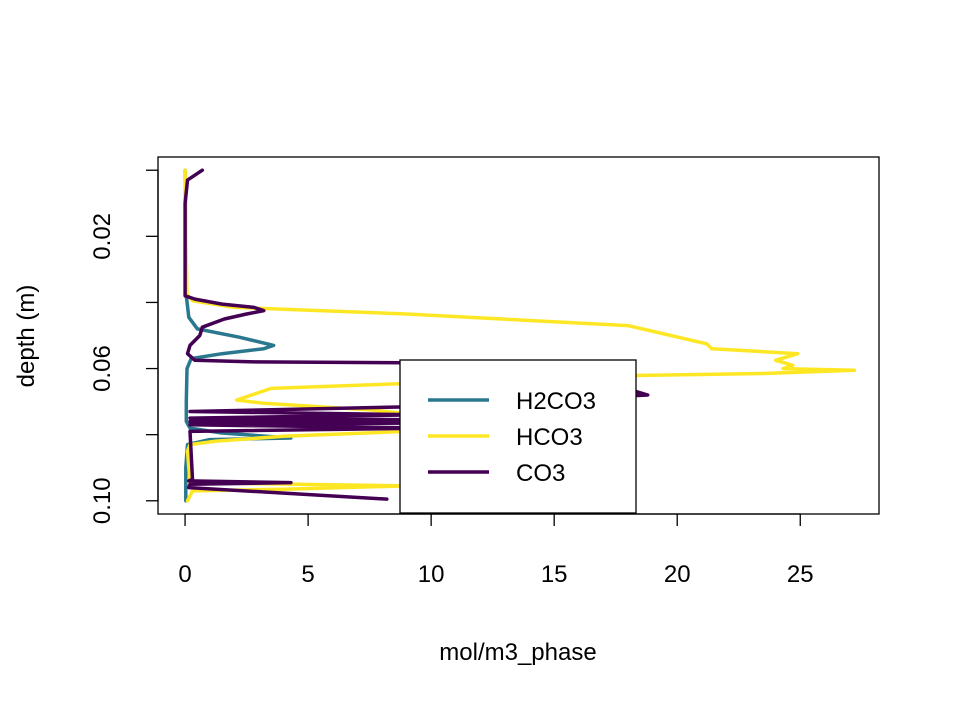 This screenshot has height=710, width=960. I want to click on y-tick-label: 0.02, so click(102, 236).